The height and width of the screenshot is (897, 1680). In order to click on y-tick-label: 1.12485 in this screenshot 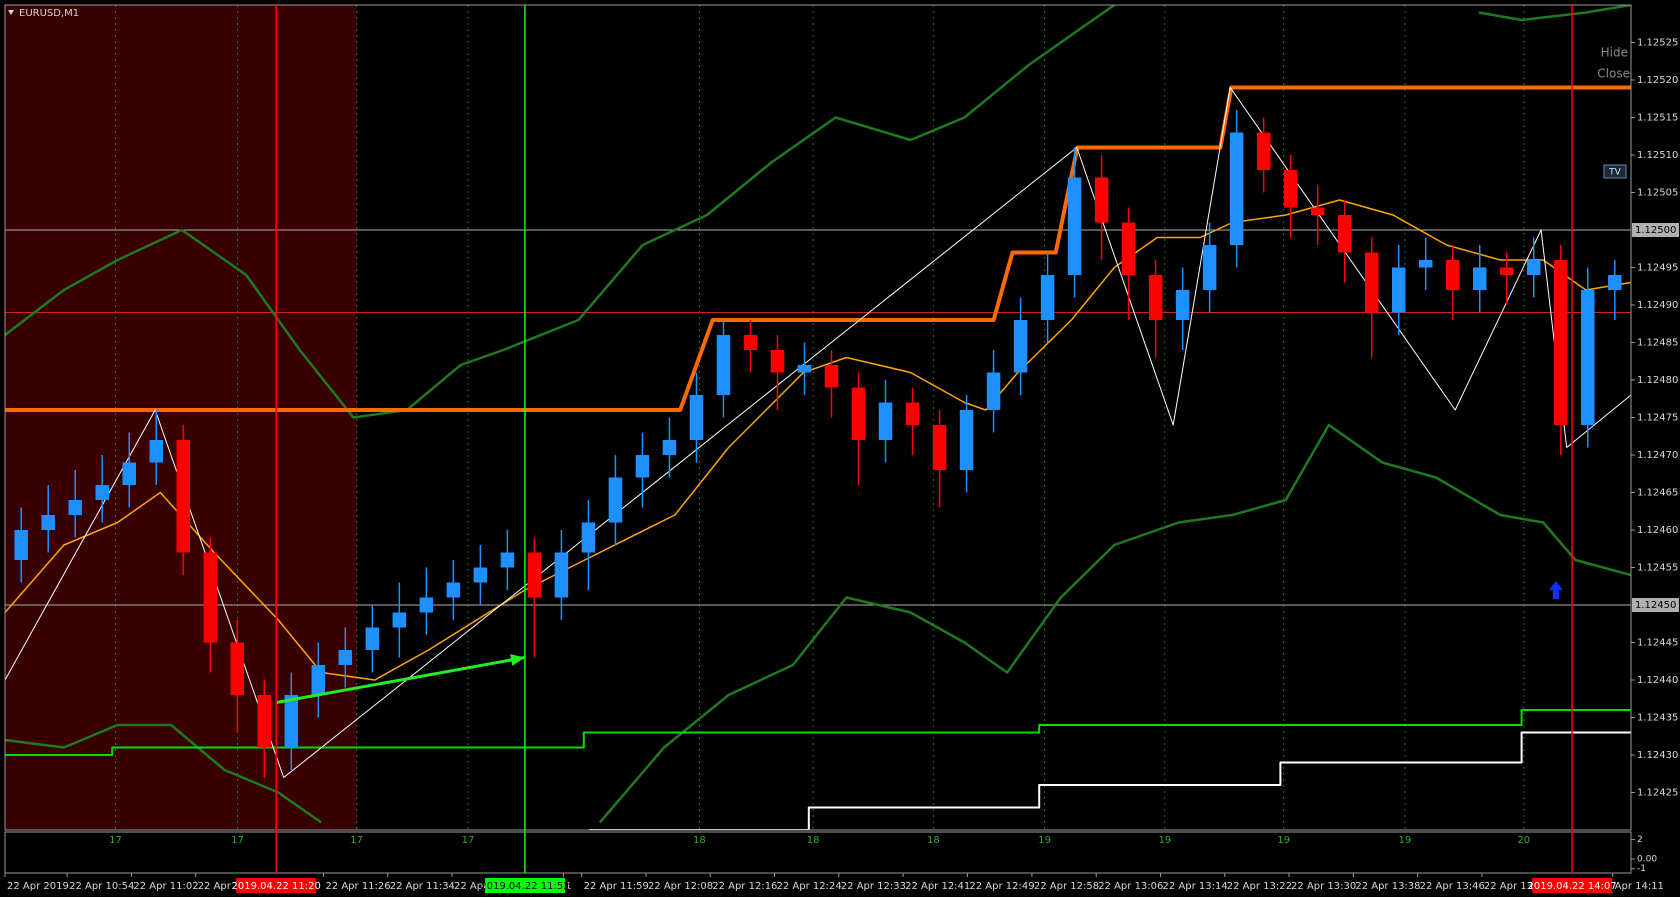, I will do `click(1657, 343)`.